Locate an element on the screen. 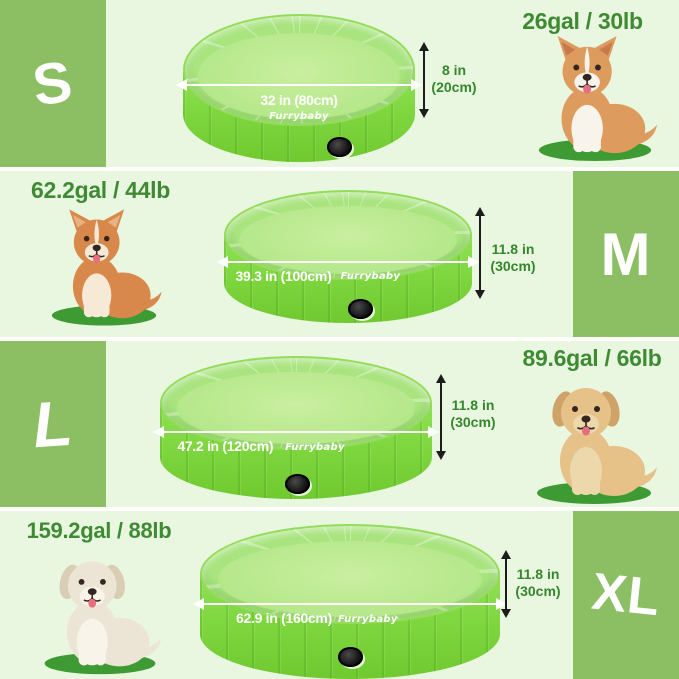  labrador-photo is located at coordinates (100, 612).